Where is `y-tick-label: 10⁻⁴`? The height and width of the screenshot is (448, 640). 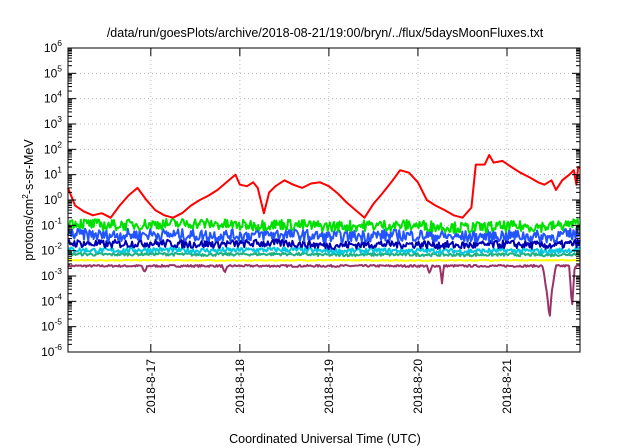 y-tick-label: 10⁻⁴ is located at coordinates (51, 299).